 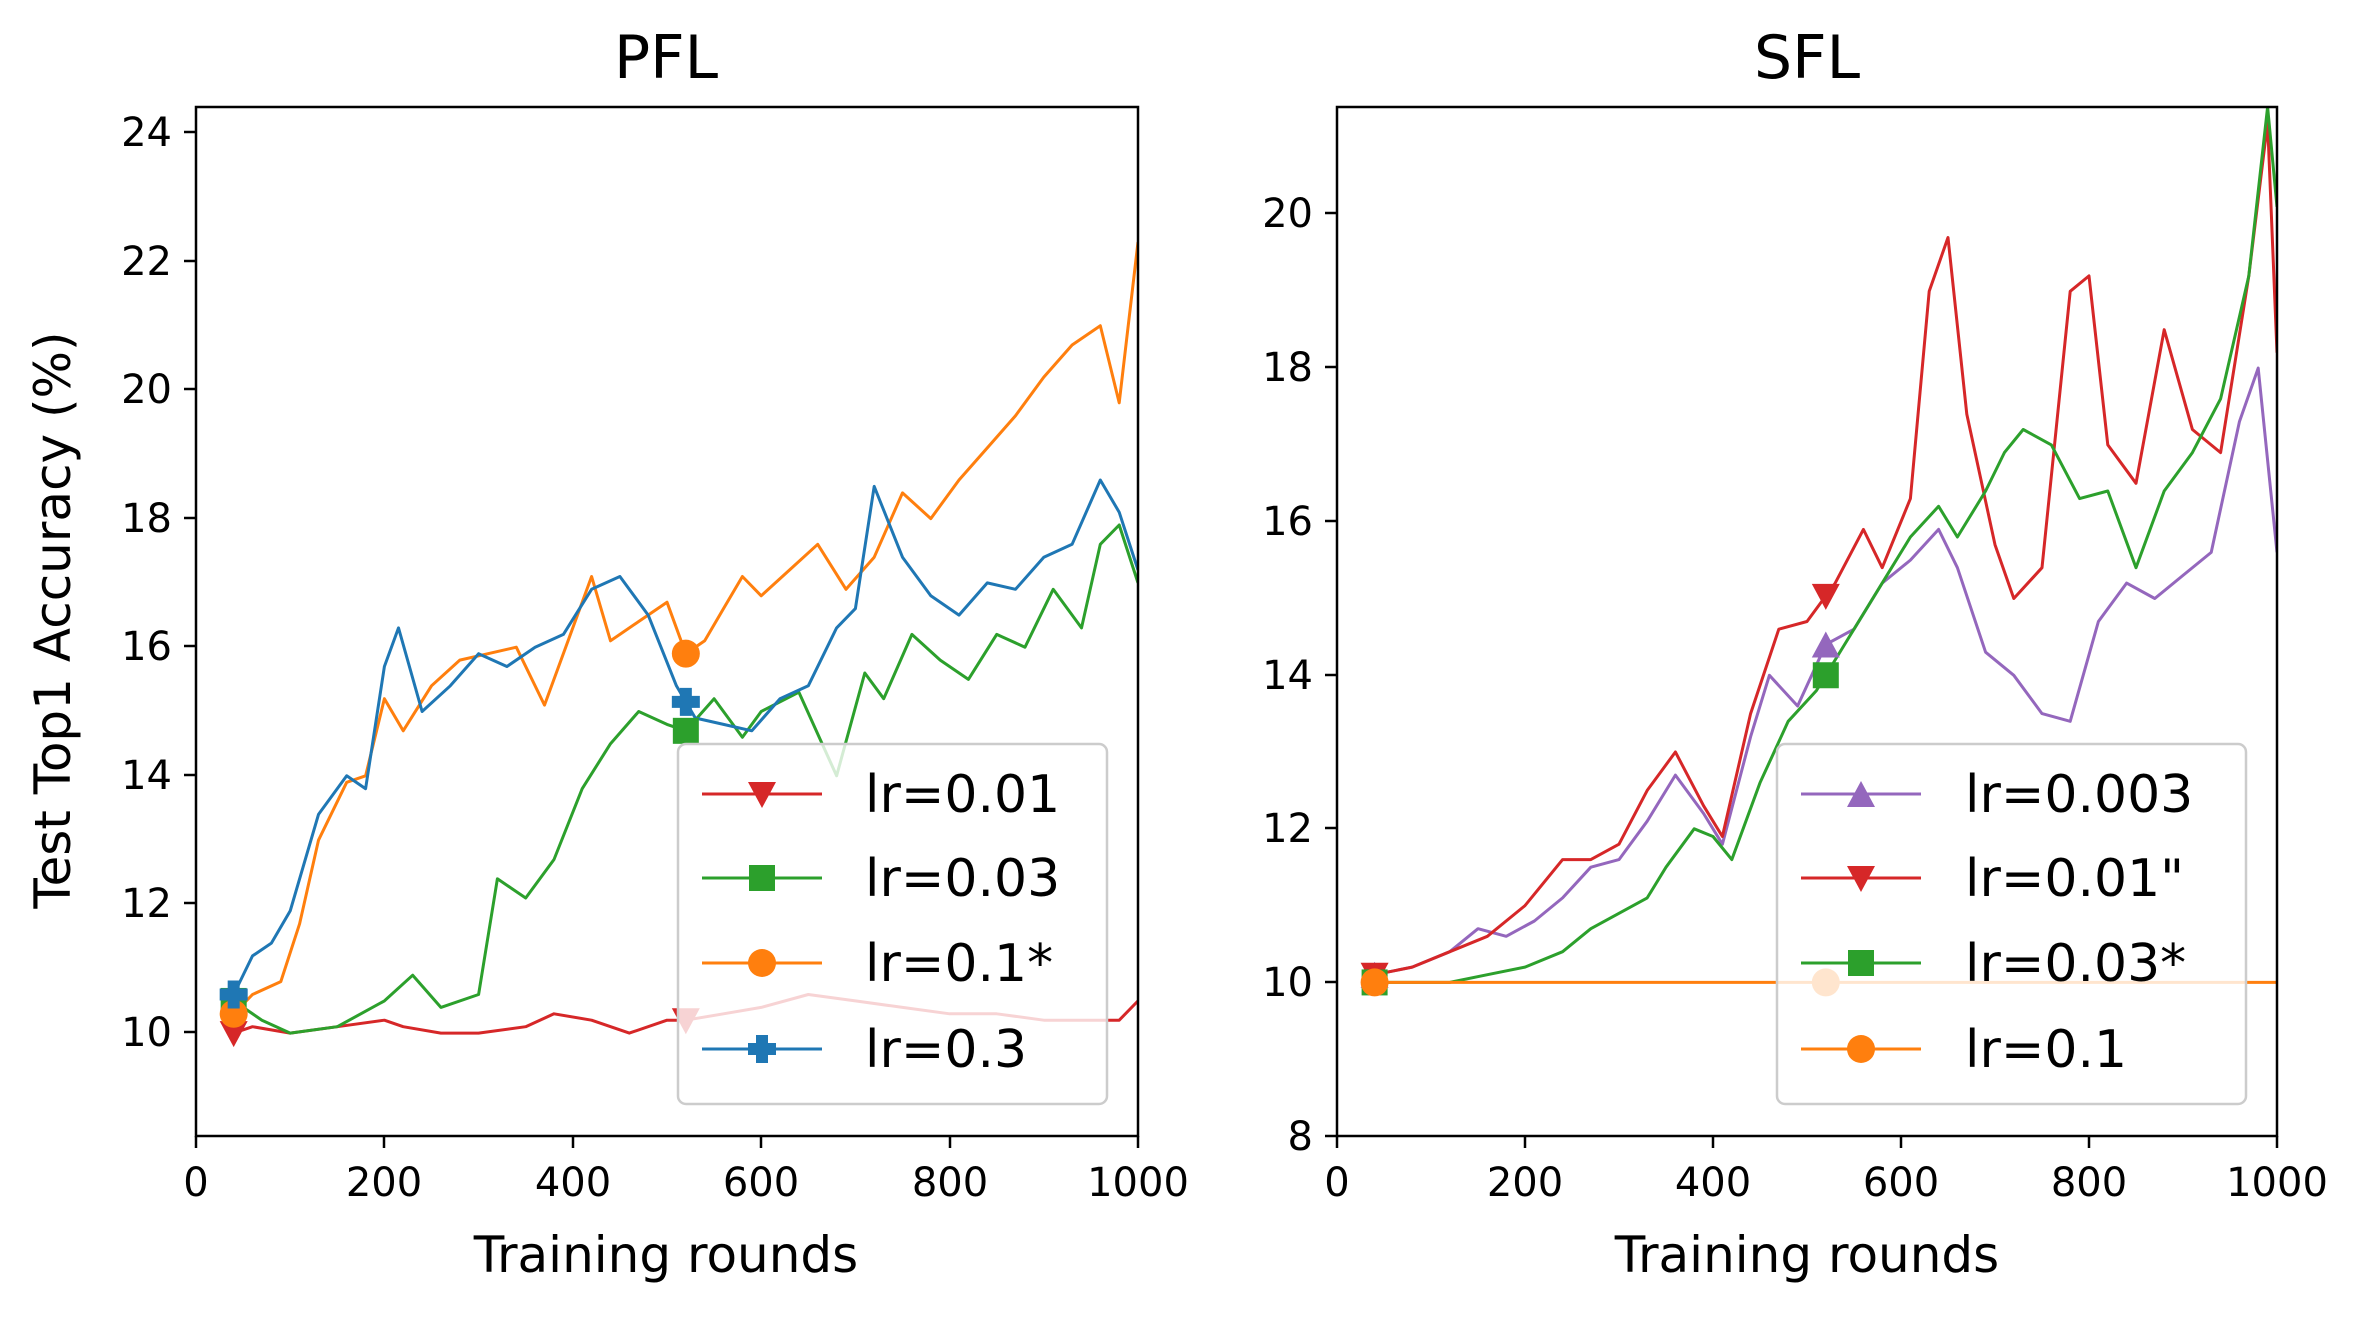 What do you see at coordinates (1138, 1183) in the screenshot?
I see `pfl-xtick-label: 1000` at bounding box center [1138, 1183].